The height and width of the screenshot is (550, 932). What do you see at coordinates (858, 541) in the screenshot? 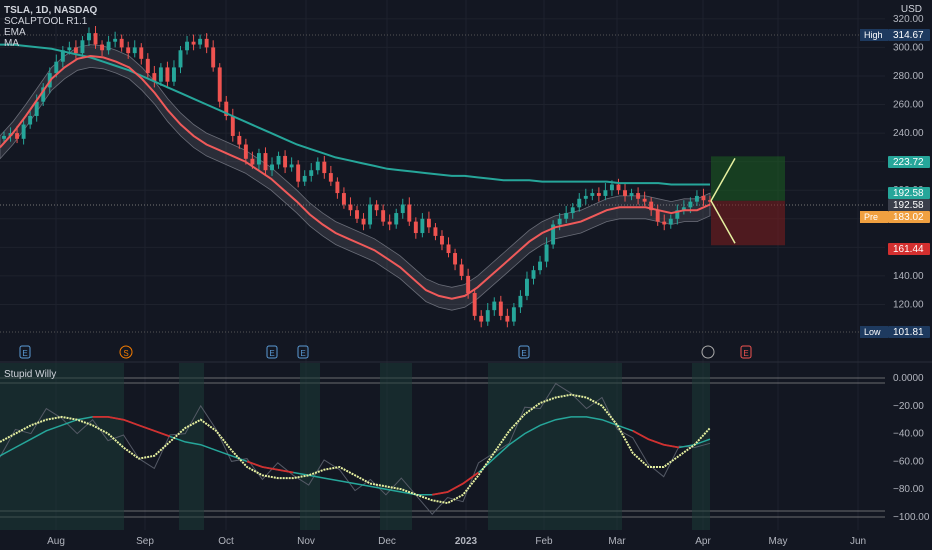
I see `x-tick-label: Jun` at bounding box center [858, 541].